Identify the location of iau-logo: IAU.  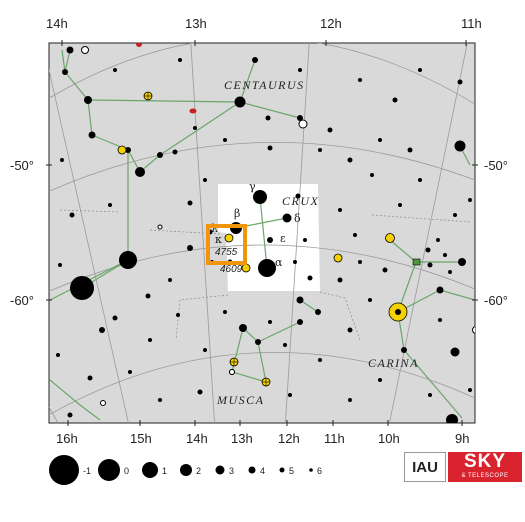
(425, 467).